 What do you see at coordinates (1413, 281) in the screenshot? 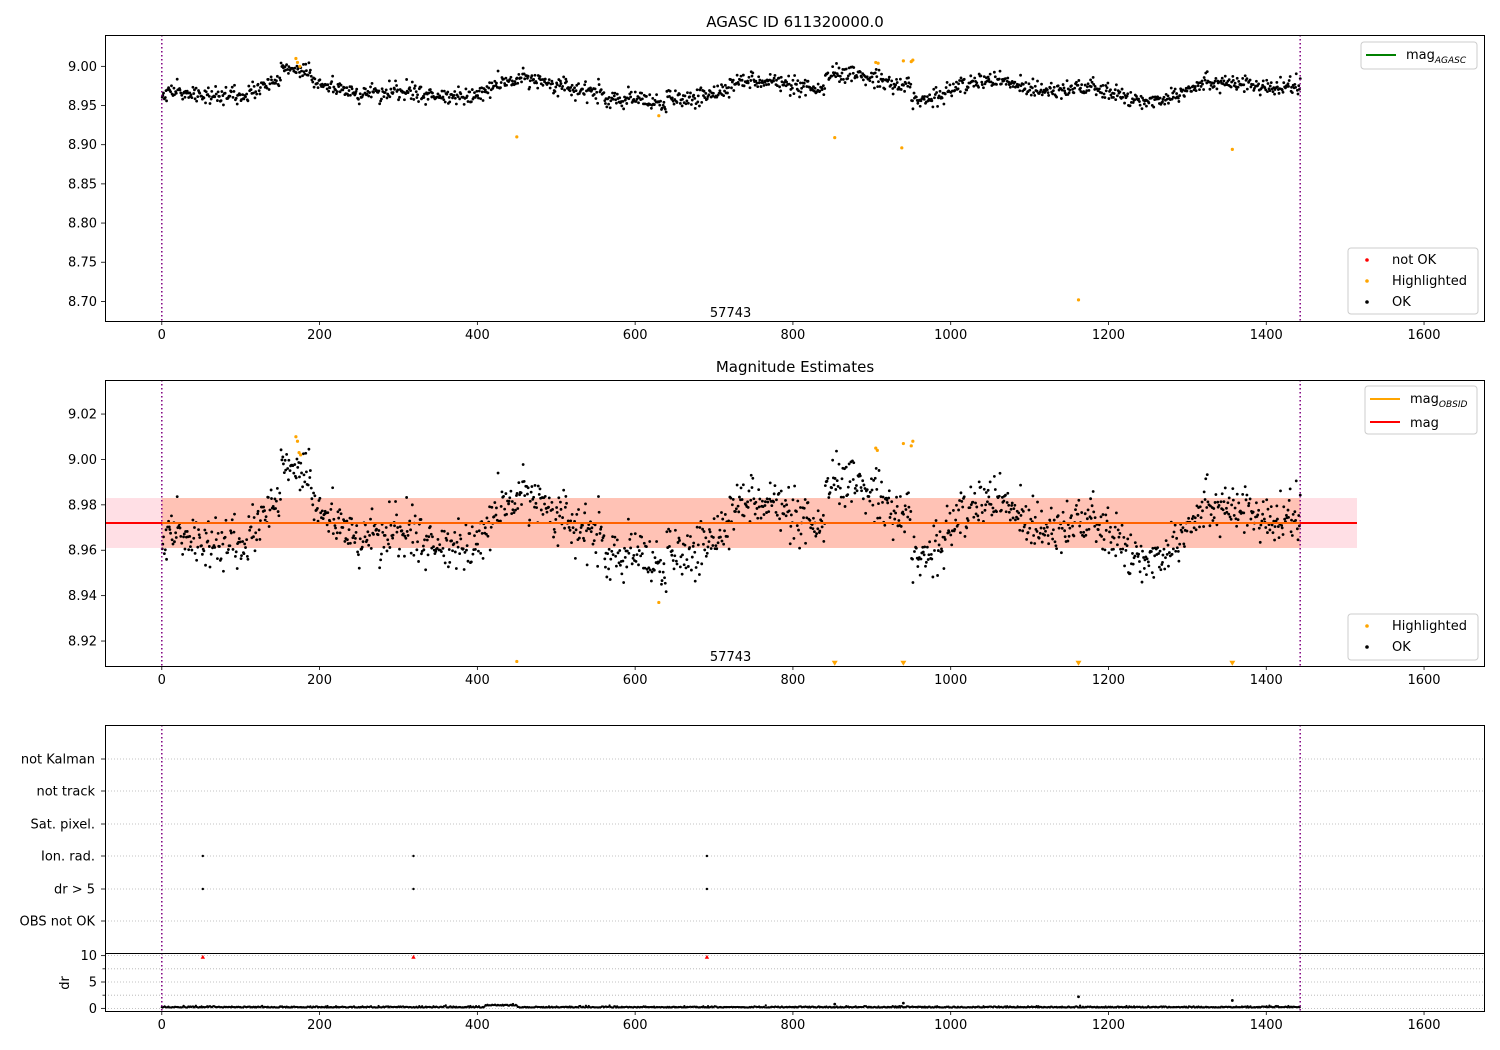
I see `panel1-legend-lower: not OK Highlighted OK` at bounding box center [1413, 281].